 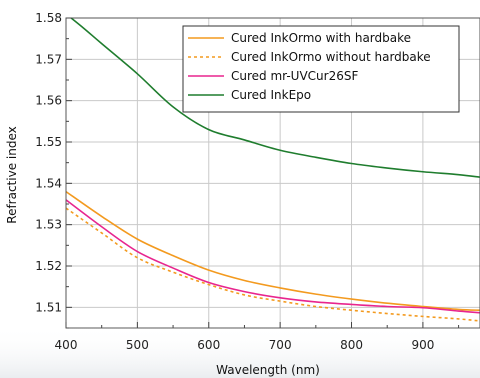 What do you see at coordinates (351, 345) in the screenshot?
I see `x-tick-label: 800` at bounding box center [351, 345].